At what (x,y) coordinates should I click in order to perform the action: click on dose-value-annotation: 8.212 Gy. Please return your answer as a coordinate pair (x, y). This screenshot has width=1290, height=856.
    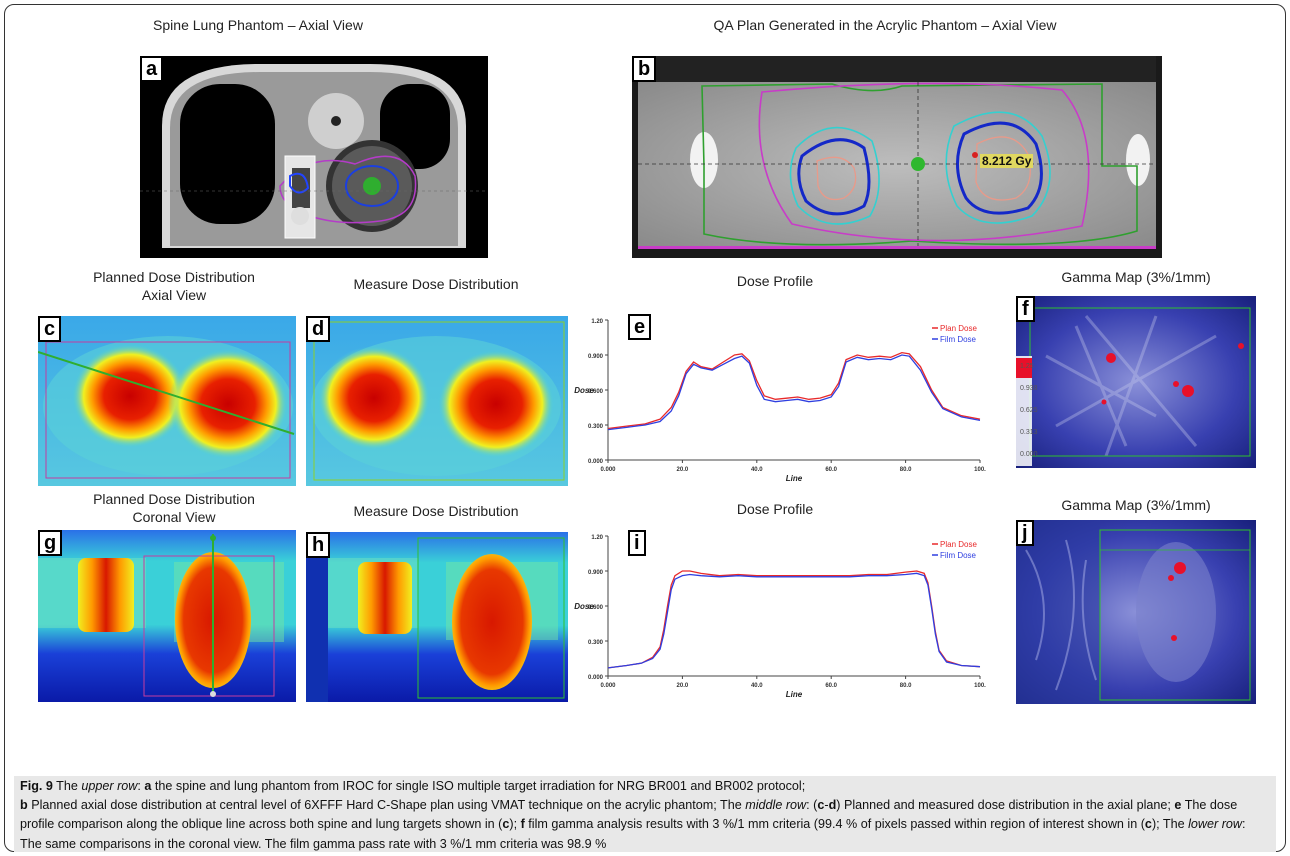
    Looking at the image, I should click on (1007, 161).